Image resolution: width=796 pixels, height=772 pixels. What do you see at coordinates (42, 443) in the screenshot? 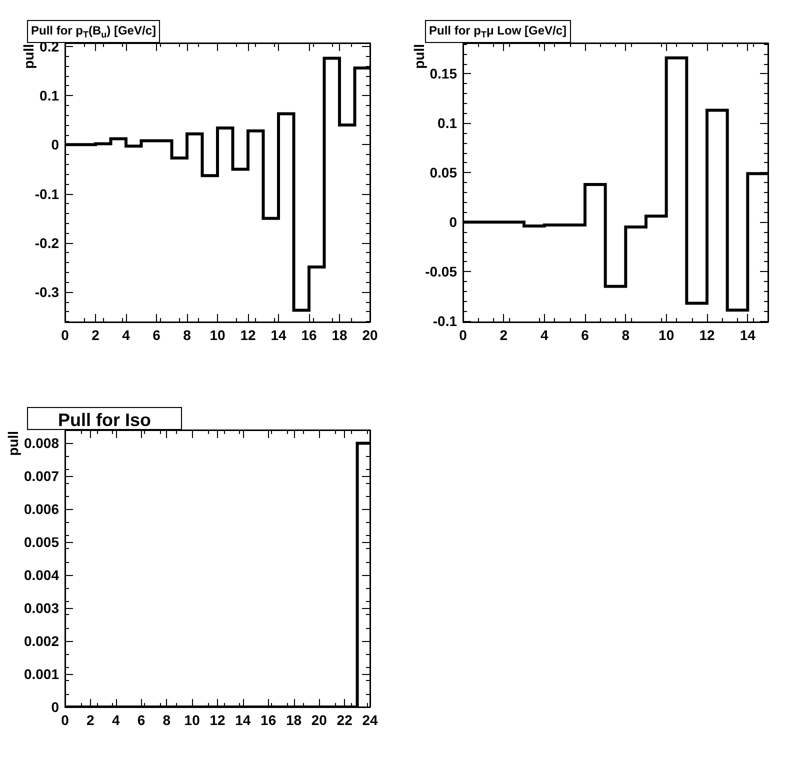
I see `y-tick-label: 0.008` at bounding box center [42, 443].